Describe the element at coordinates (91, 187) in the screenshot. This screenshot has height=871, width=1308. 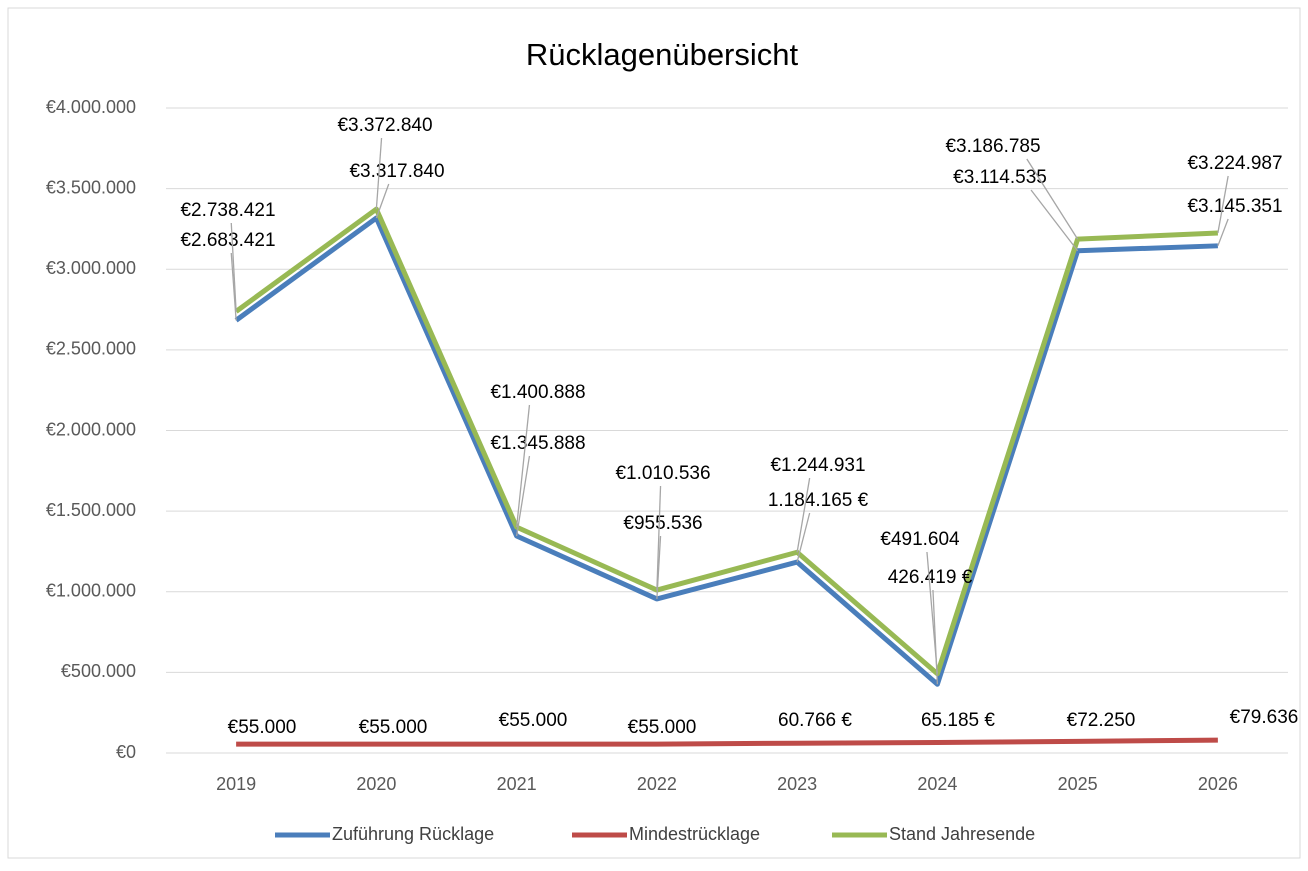
I see `y-tick-label: €3.500.000` at that location.